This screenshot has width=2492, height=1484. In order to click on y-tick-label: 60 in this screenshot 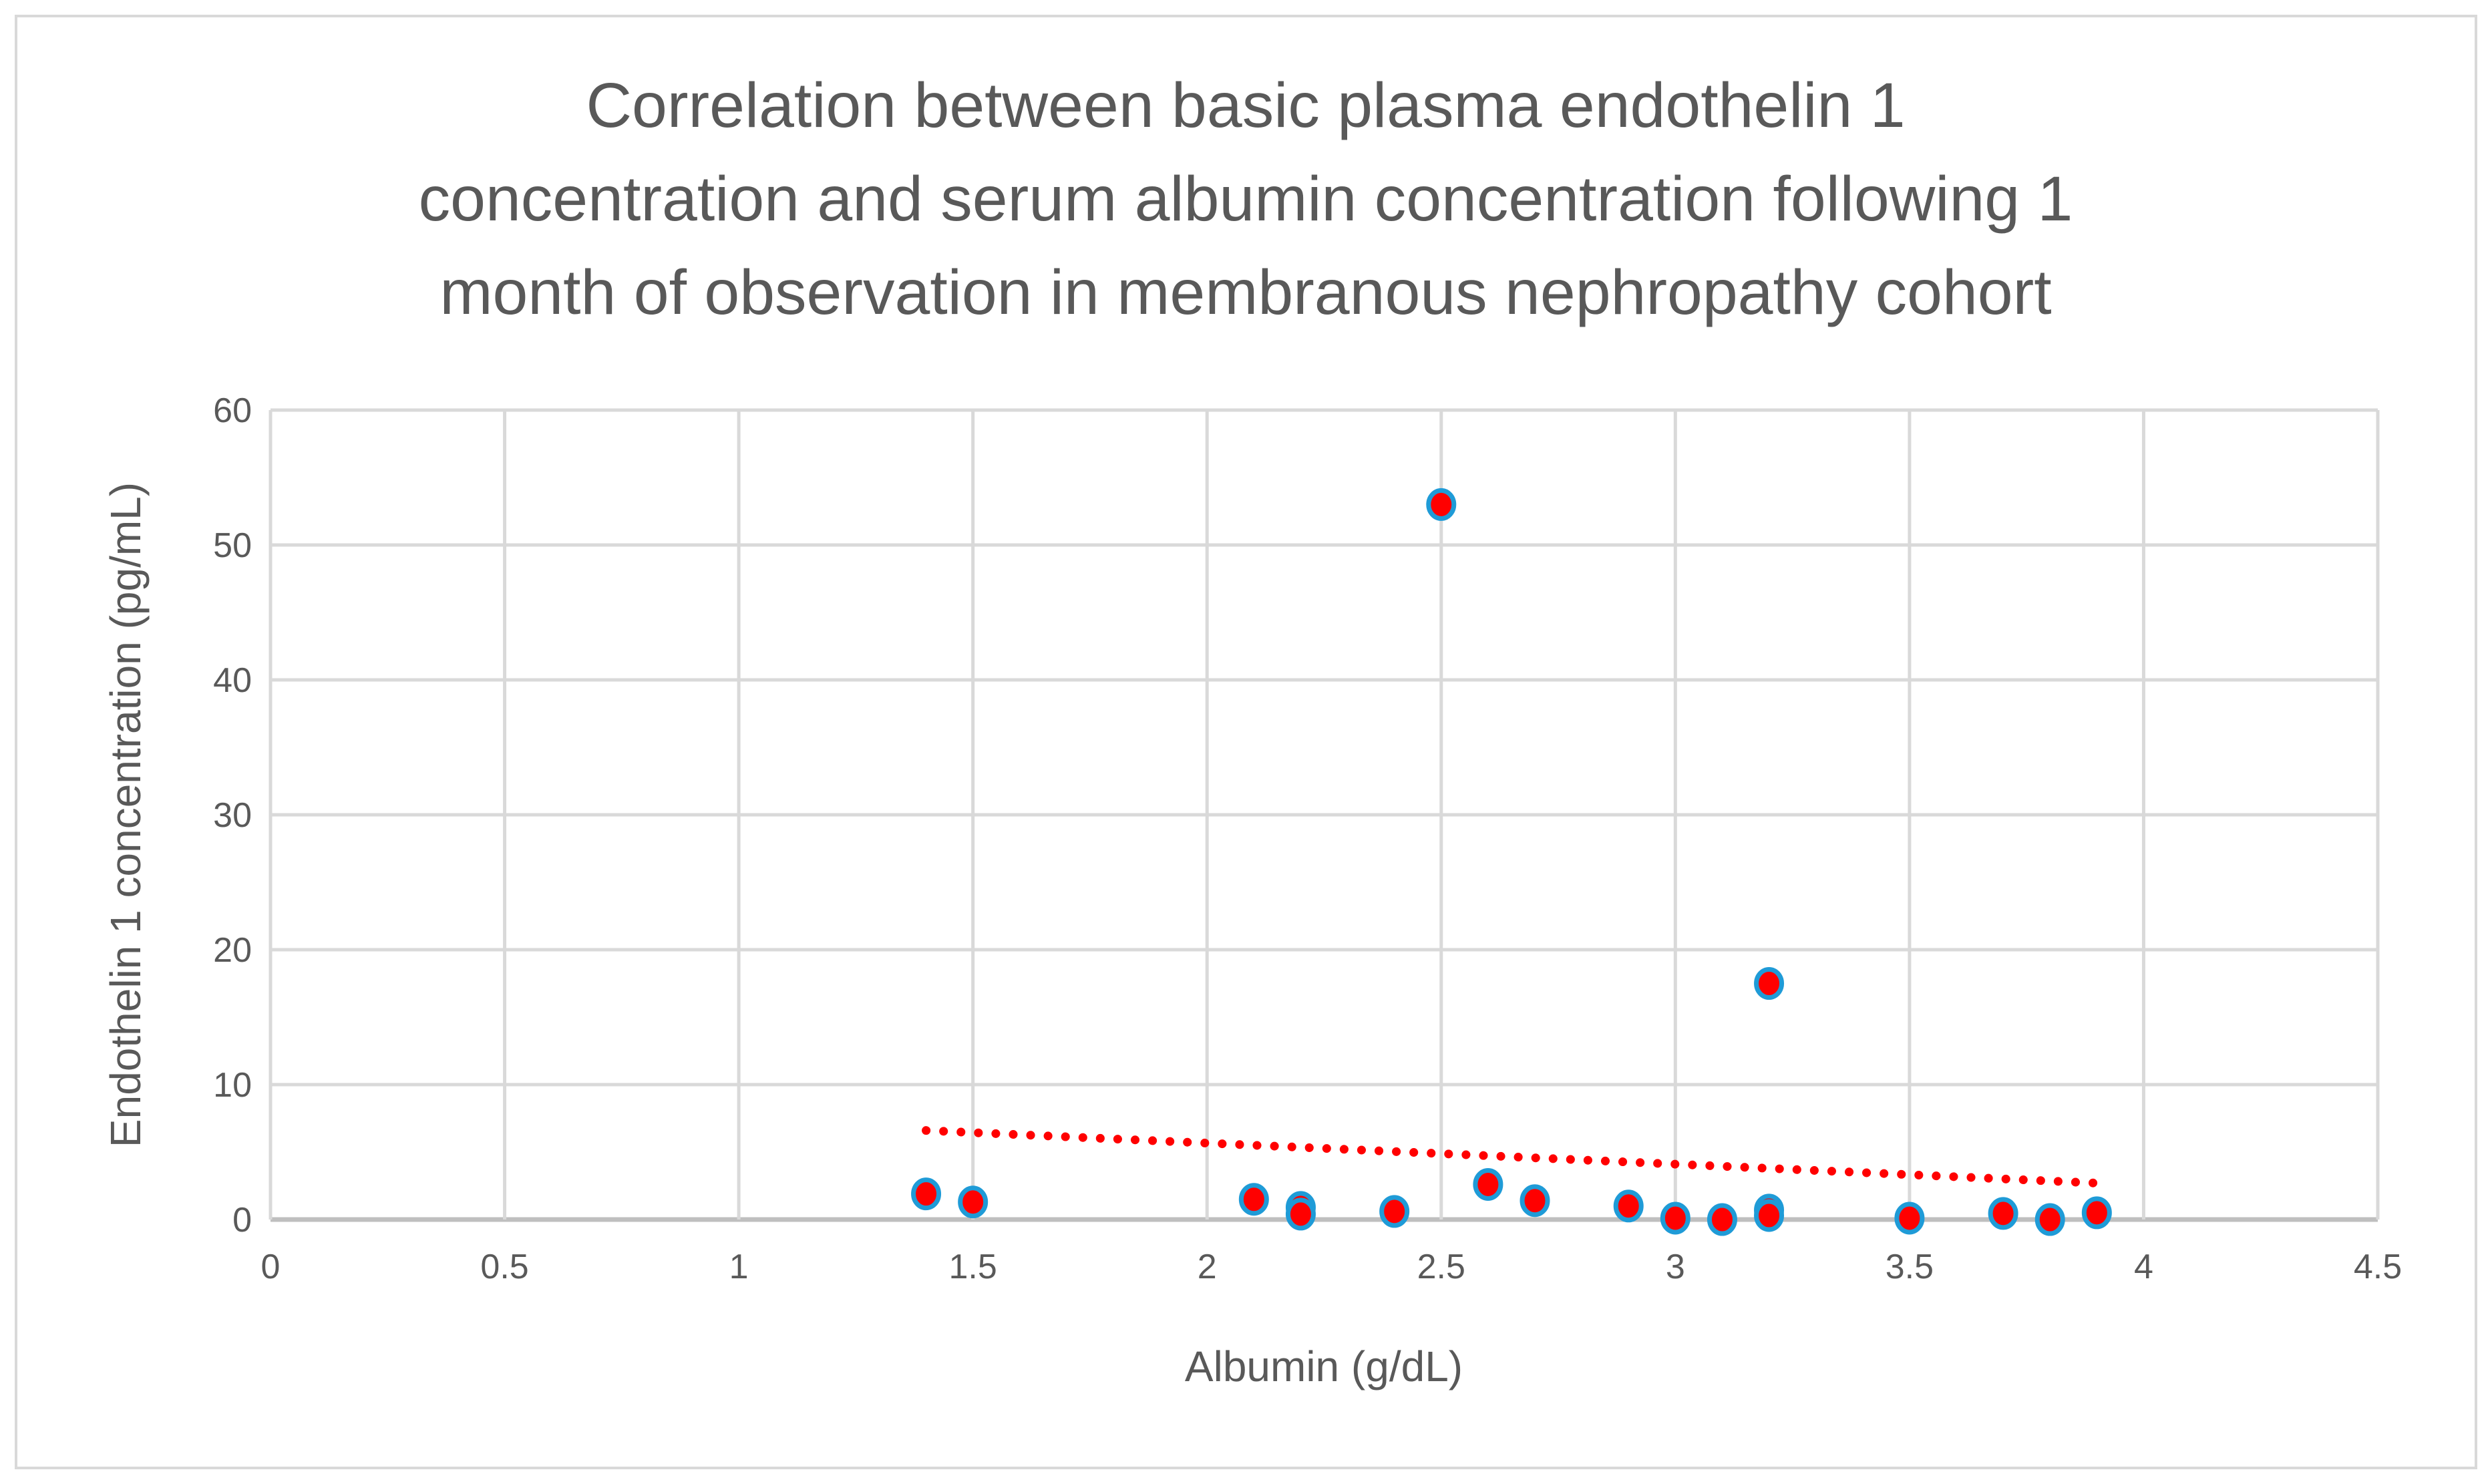, I will do `click(232, 410)`.